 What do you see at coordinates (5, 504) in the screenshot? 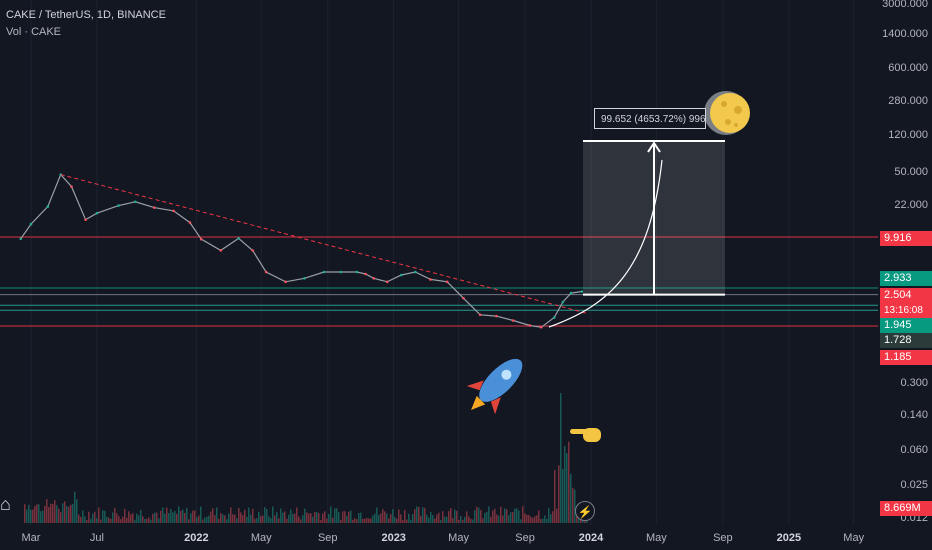
I see `tradingview-logo-icon: ⌂` at bounding box center [5, 504].